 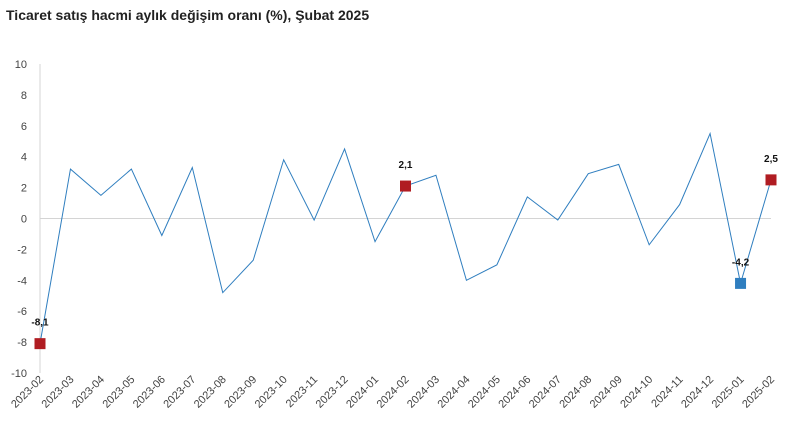 What do you see at coordinates (149, 392) in the screenshot?
I see `x-tick-label: 2023-06` at bounding box center [149, 392].